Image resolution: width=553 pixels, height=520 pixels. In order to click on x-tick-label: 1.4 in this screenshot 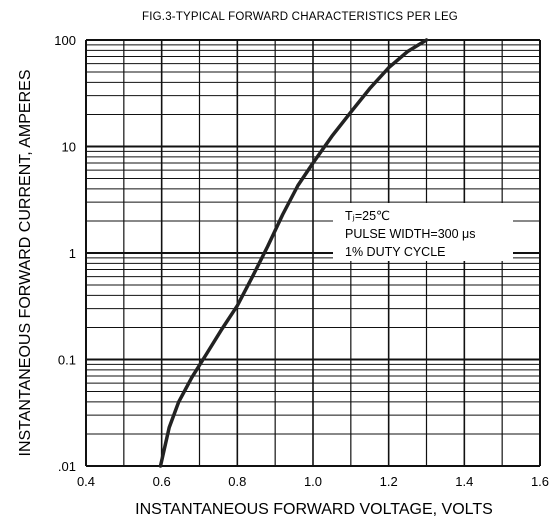, I will do `click(464, 481)`.